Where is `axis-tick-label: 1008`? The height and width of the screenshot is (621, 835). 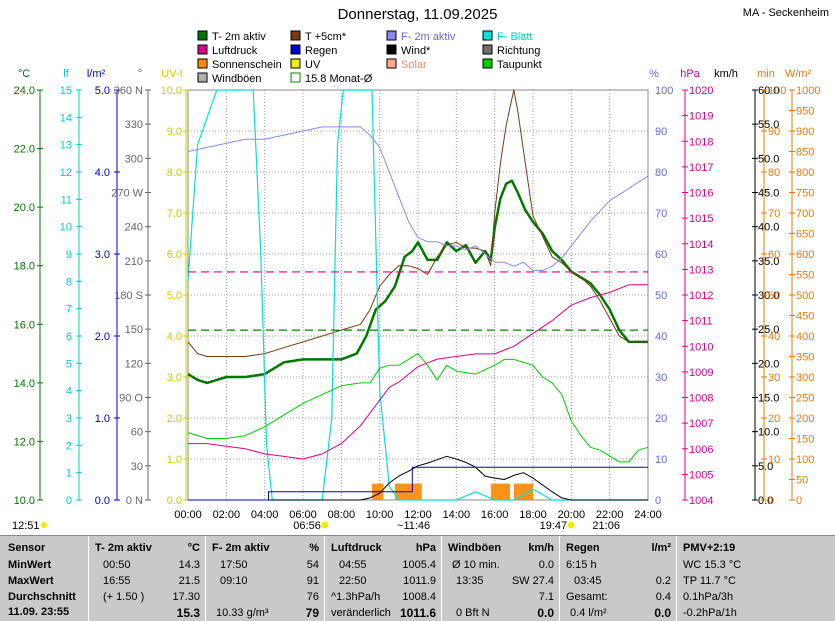
axis-tick-label: 1008 is located at coordinates (701, 399).